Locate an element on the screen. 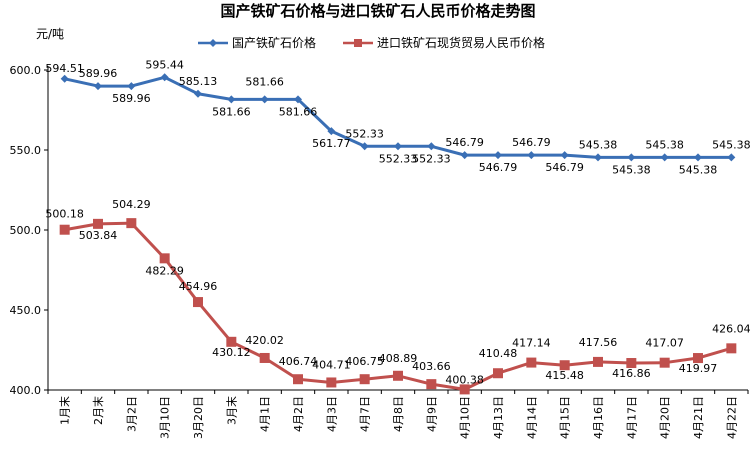  y-tick-label: 450.0 is located at coordinates (26, 310).